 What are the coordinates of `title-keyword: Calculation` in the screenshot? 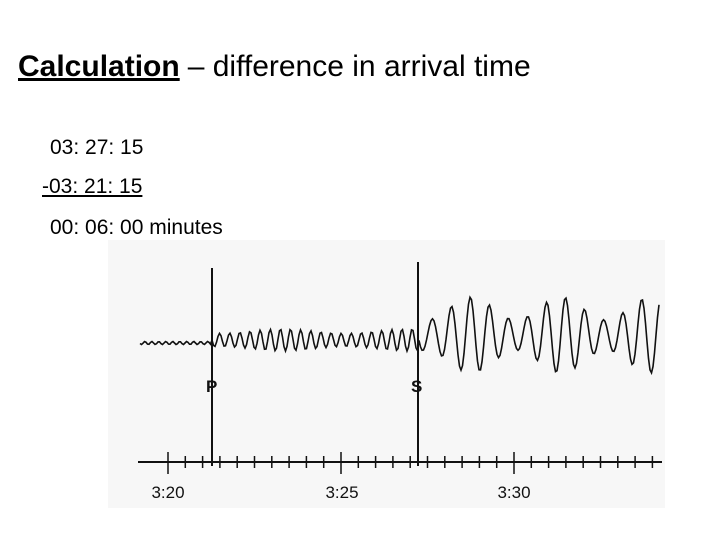 It's located at (99, 66).